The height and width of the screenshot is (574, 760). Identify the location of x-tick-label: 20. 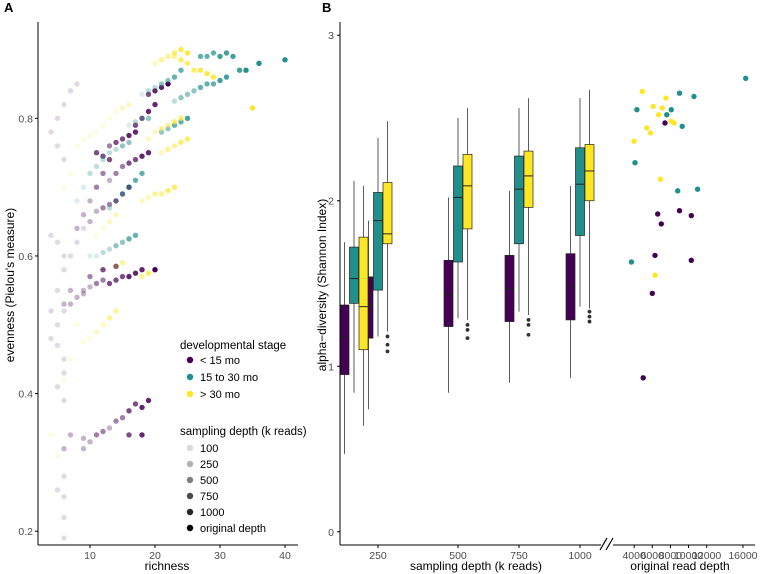
(155, 556).